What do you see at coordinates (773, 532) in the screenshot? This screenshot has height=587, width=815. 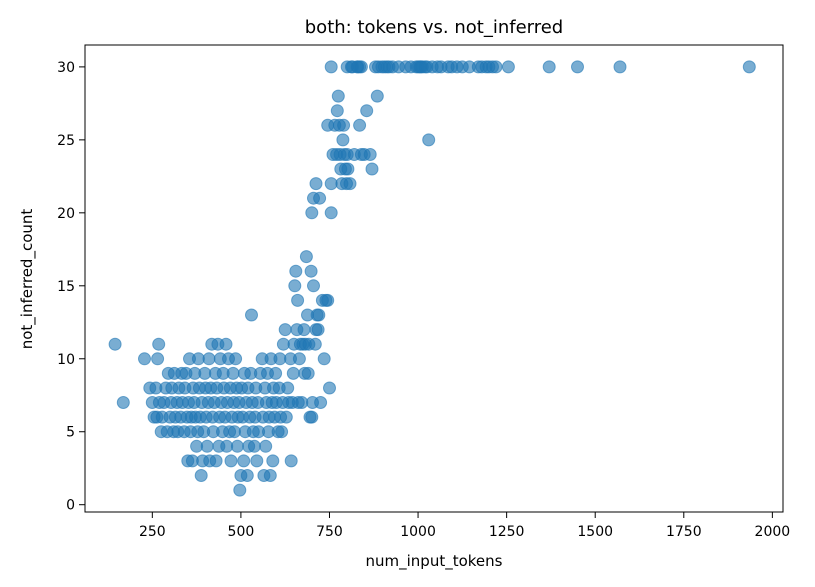 I see `x-tick-label: 2000` at bounding box center [773, 532].